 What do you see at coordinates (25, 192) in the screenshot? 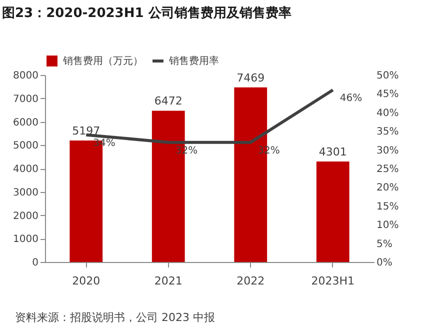
I see `y-tick-label: 3000` at bounding box center [25, 192].